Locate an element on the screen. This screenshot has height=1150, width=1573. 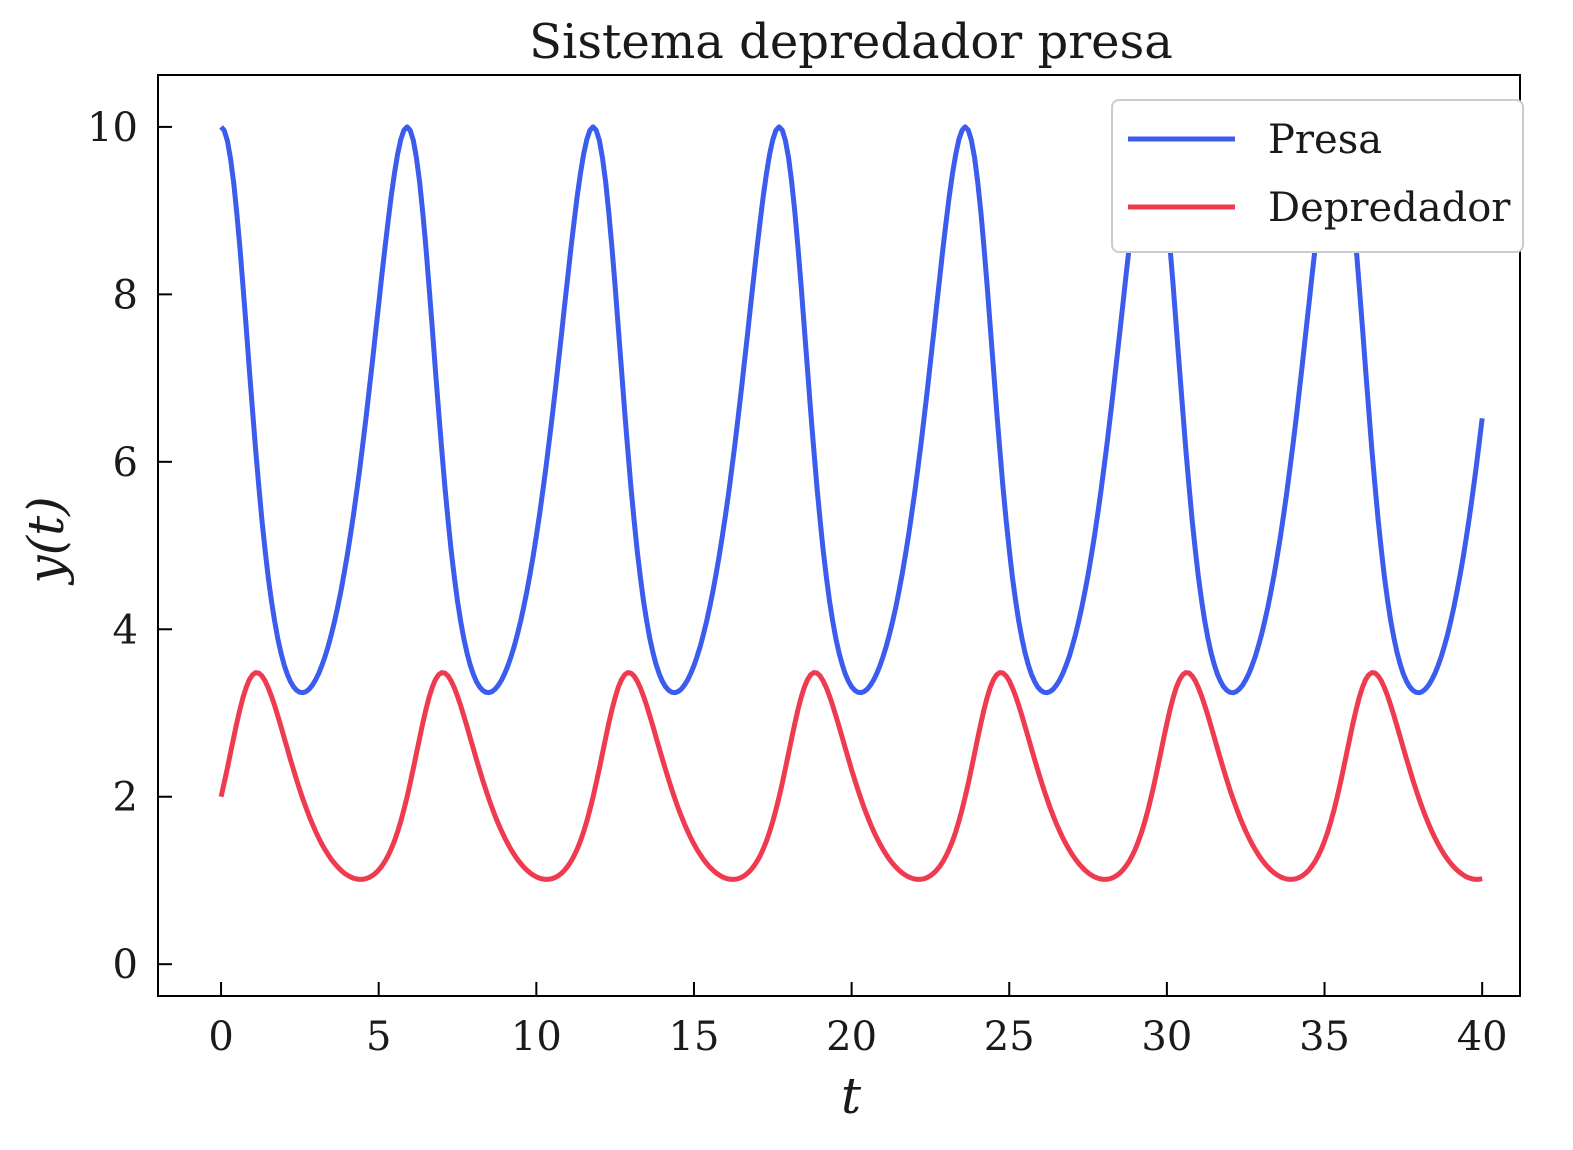
x-tick-label: 35 is located at coordinates (1324, 1037).